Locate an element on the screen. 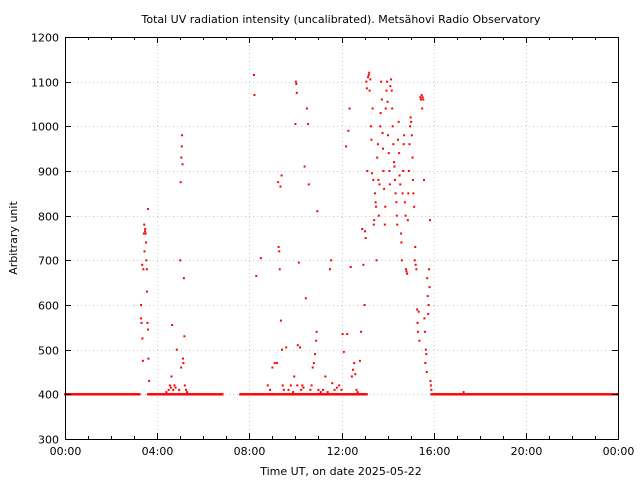 The width and height of the screenshot is (640, 480). y-tick-label: 1000 is located at coordinates (45, 127).